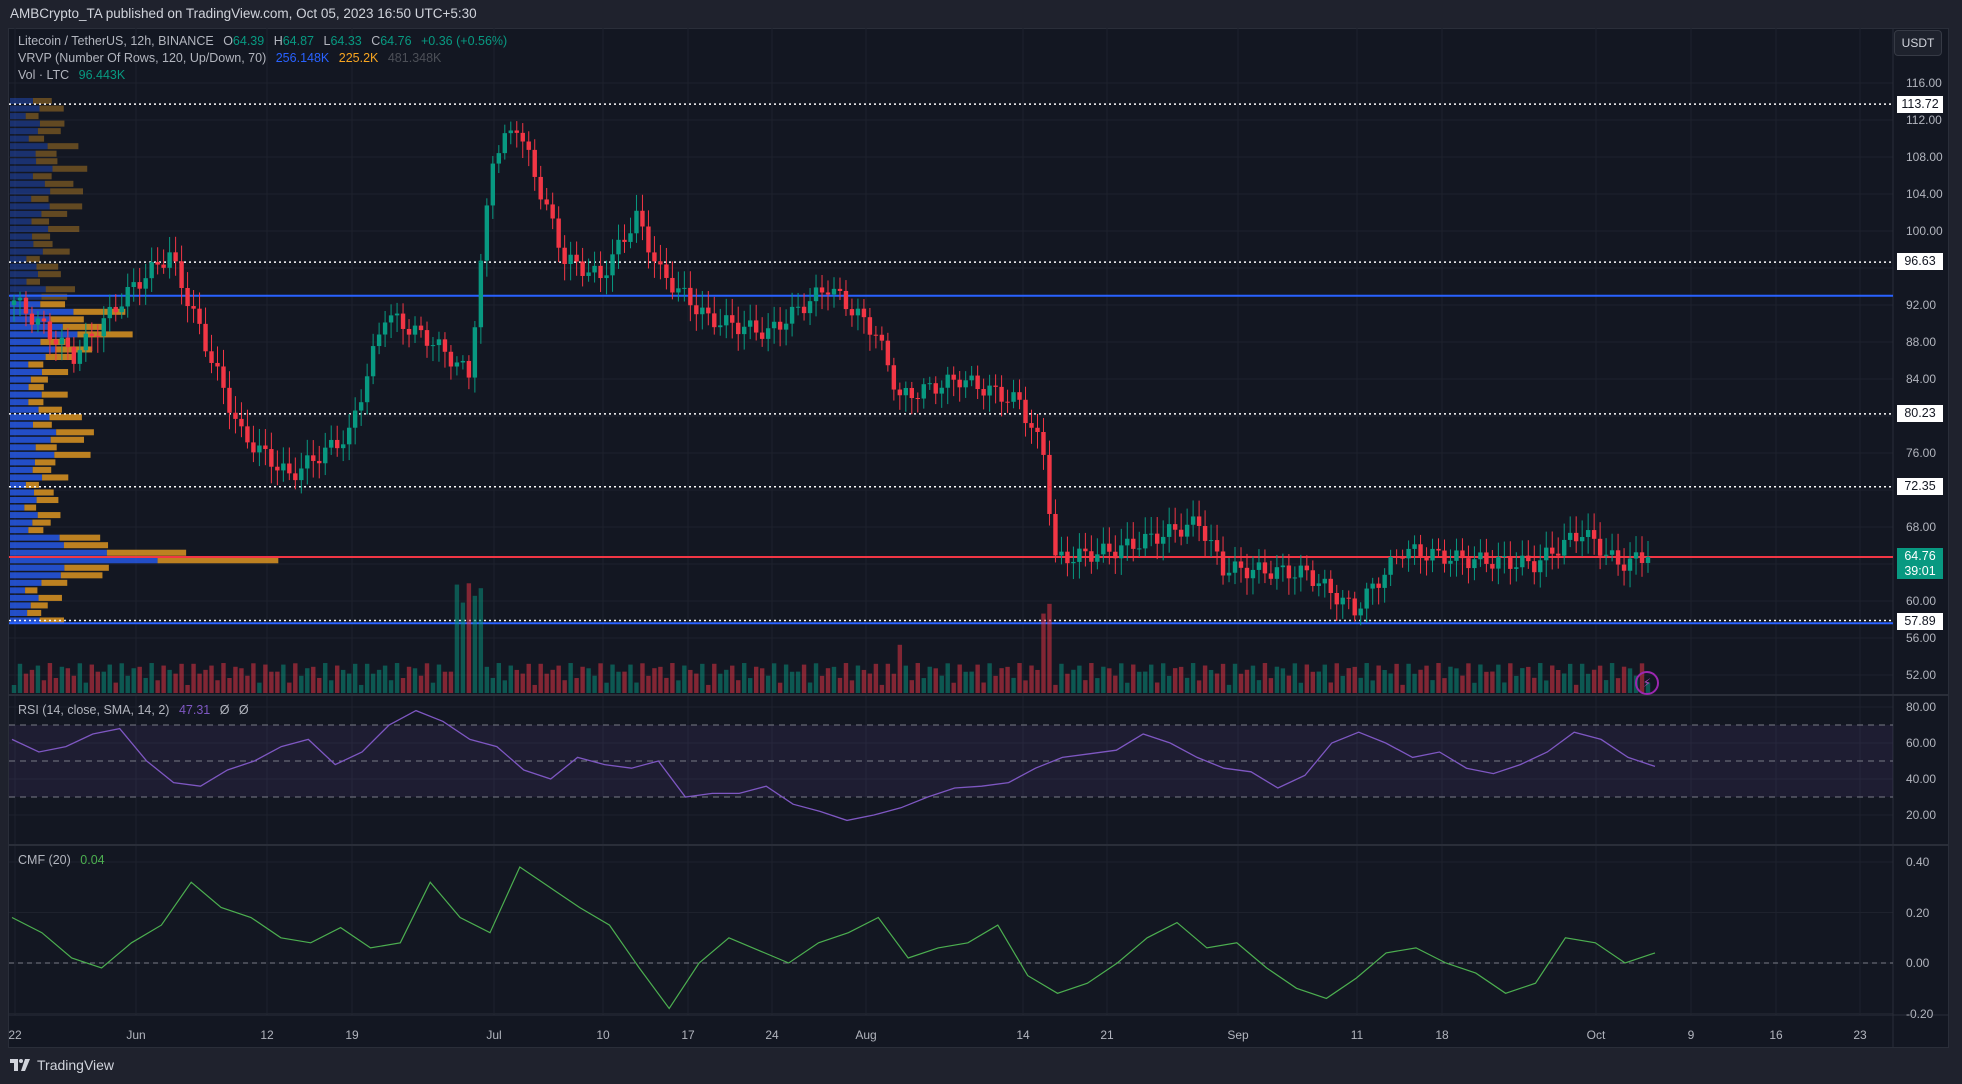 The image size is (1962, 1084). What do you see at coordinates (74, 75) in the screenshot?
I see `volume-legend: Vol · LTC 96.443K` at bounding box center [74, 75].